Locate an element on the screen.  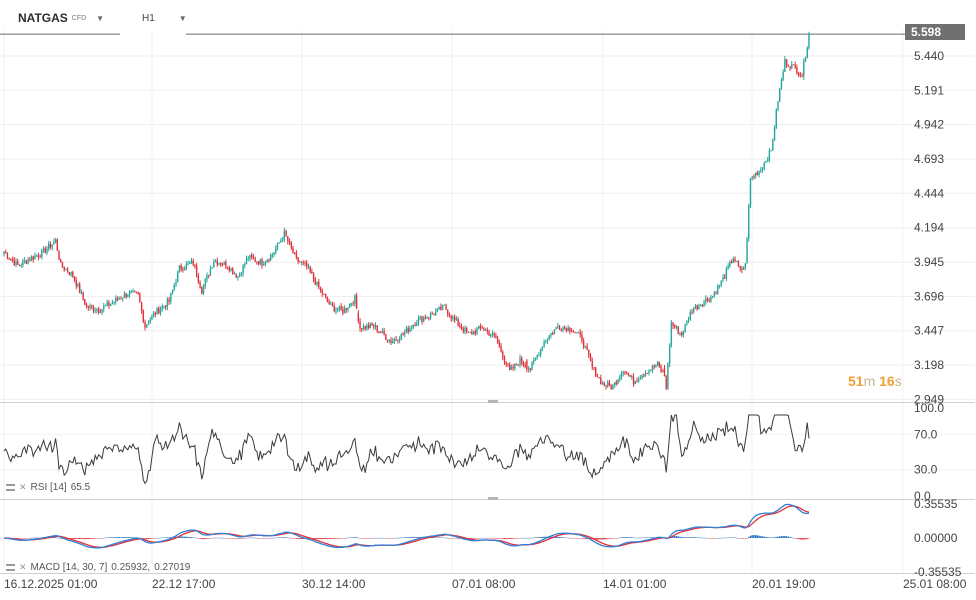
symbol-selector: NATGAS CFD ▼ is located at coordinates (61, 18).